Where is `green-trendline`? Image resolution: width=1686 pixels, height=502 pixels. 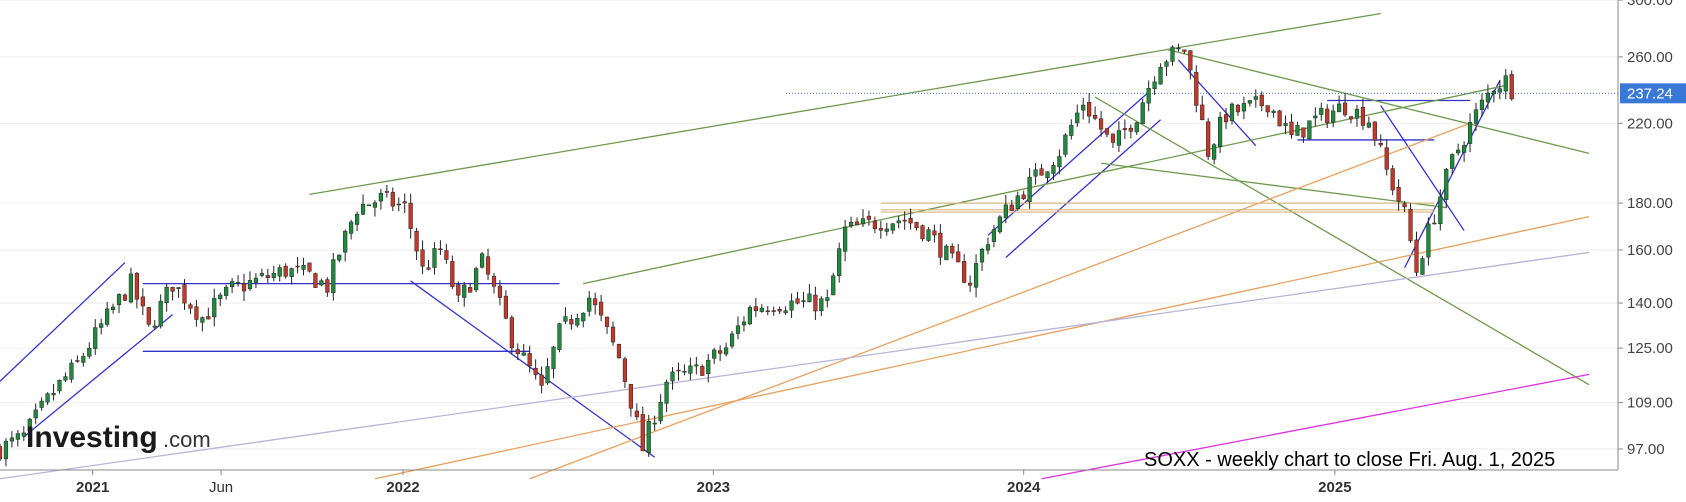 green-trendline is located at coordinates (1273, 185).